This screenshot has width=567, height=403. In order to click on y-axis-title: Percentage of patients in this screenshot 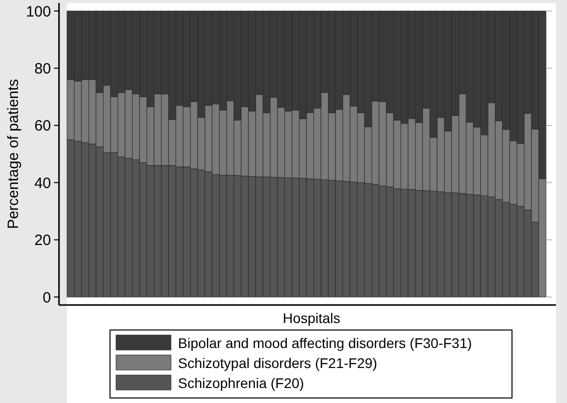, I will do `click(13, 154)`.